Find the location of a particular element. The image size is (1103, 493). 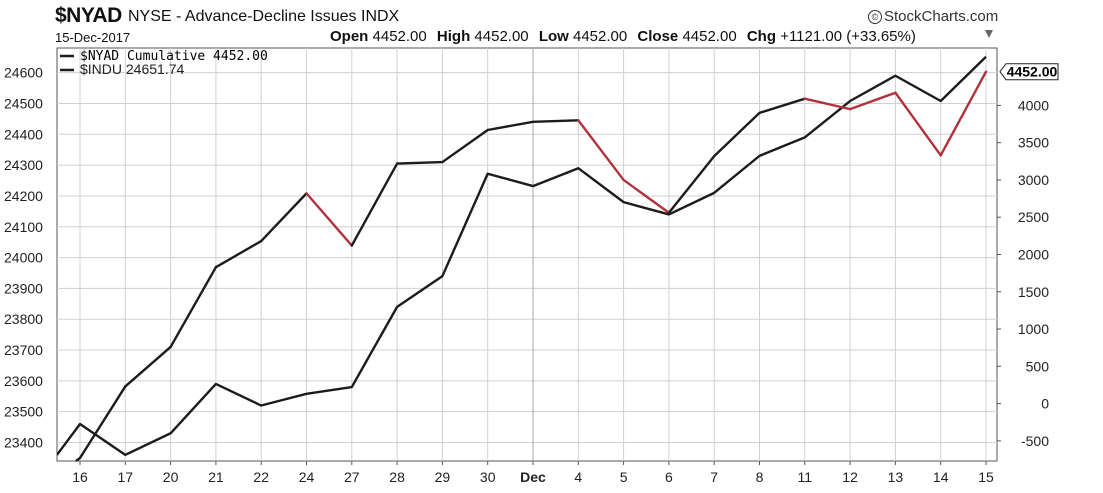

x-axis-tick-label: 7 is located at coordinates (714, 477).